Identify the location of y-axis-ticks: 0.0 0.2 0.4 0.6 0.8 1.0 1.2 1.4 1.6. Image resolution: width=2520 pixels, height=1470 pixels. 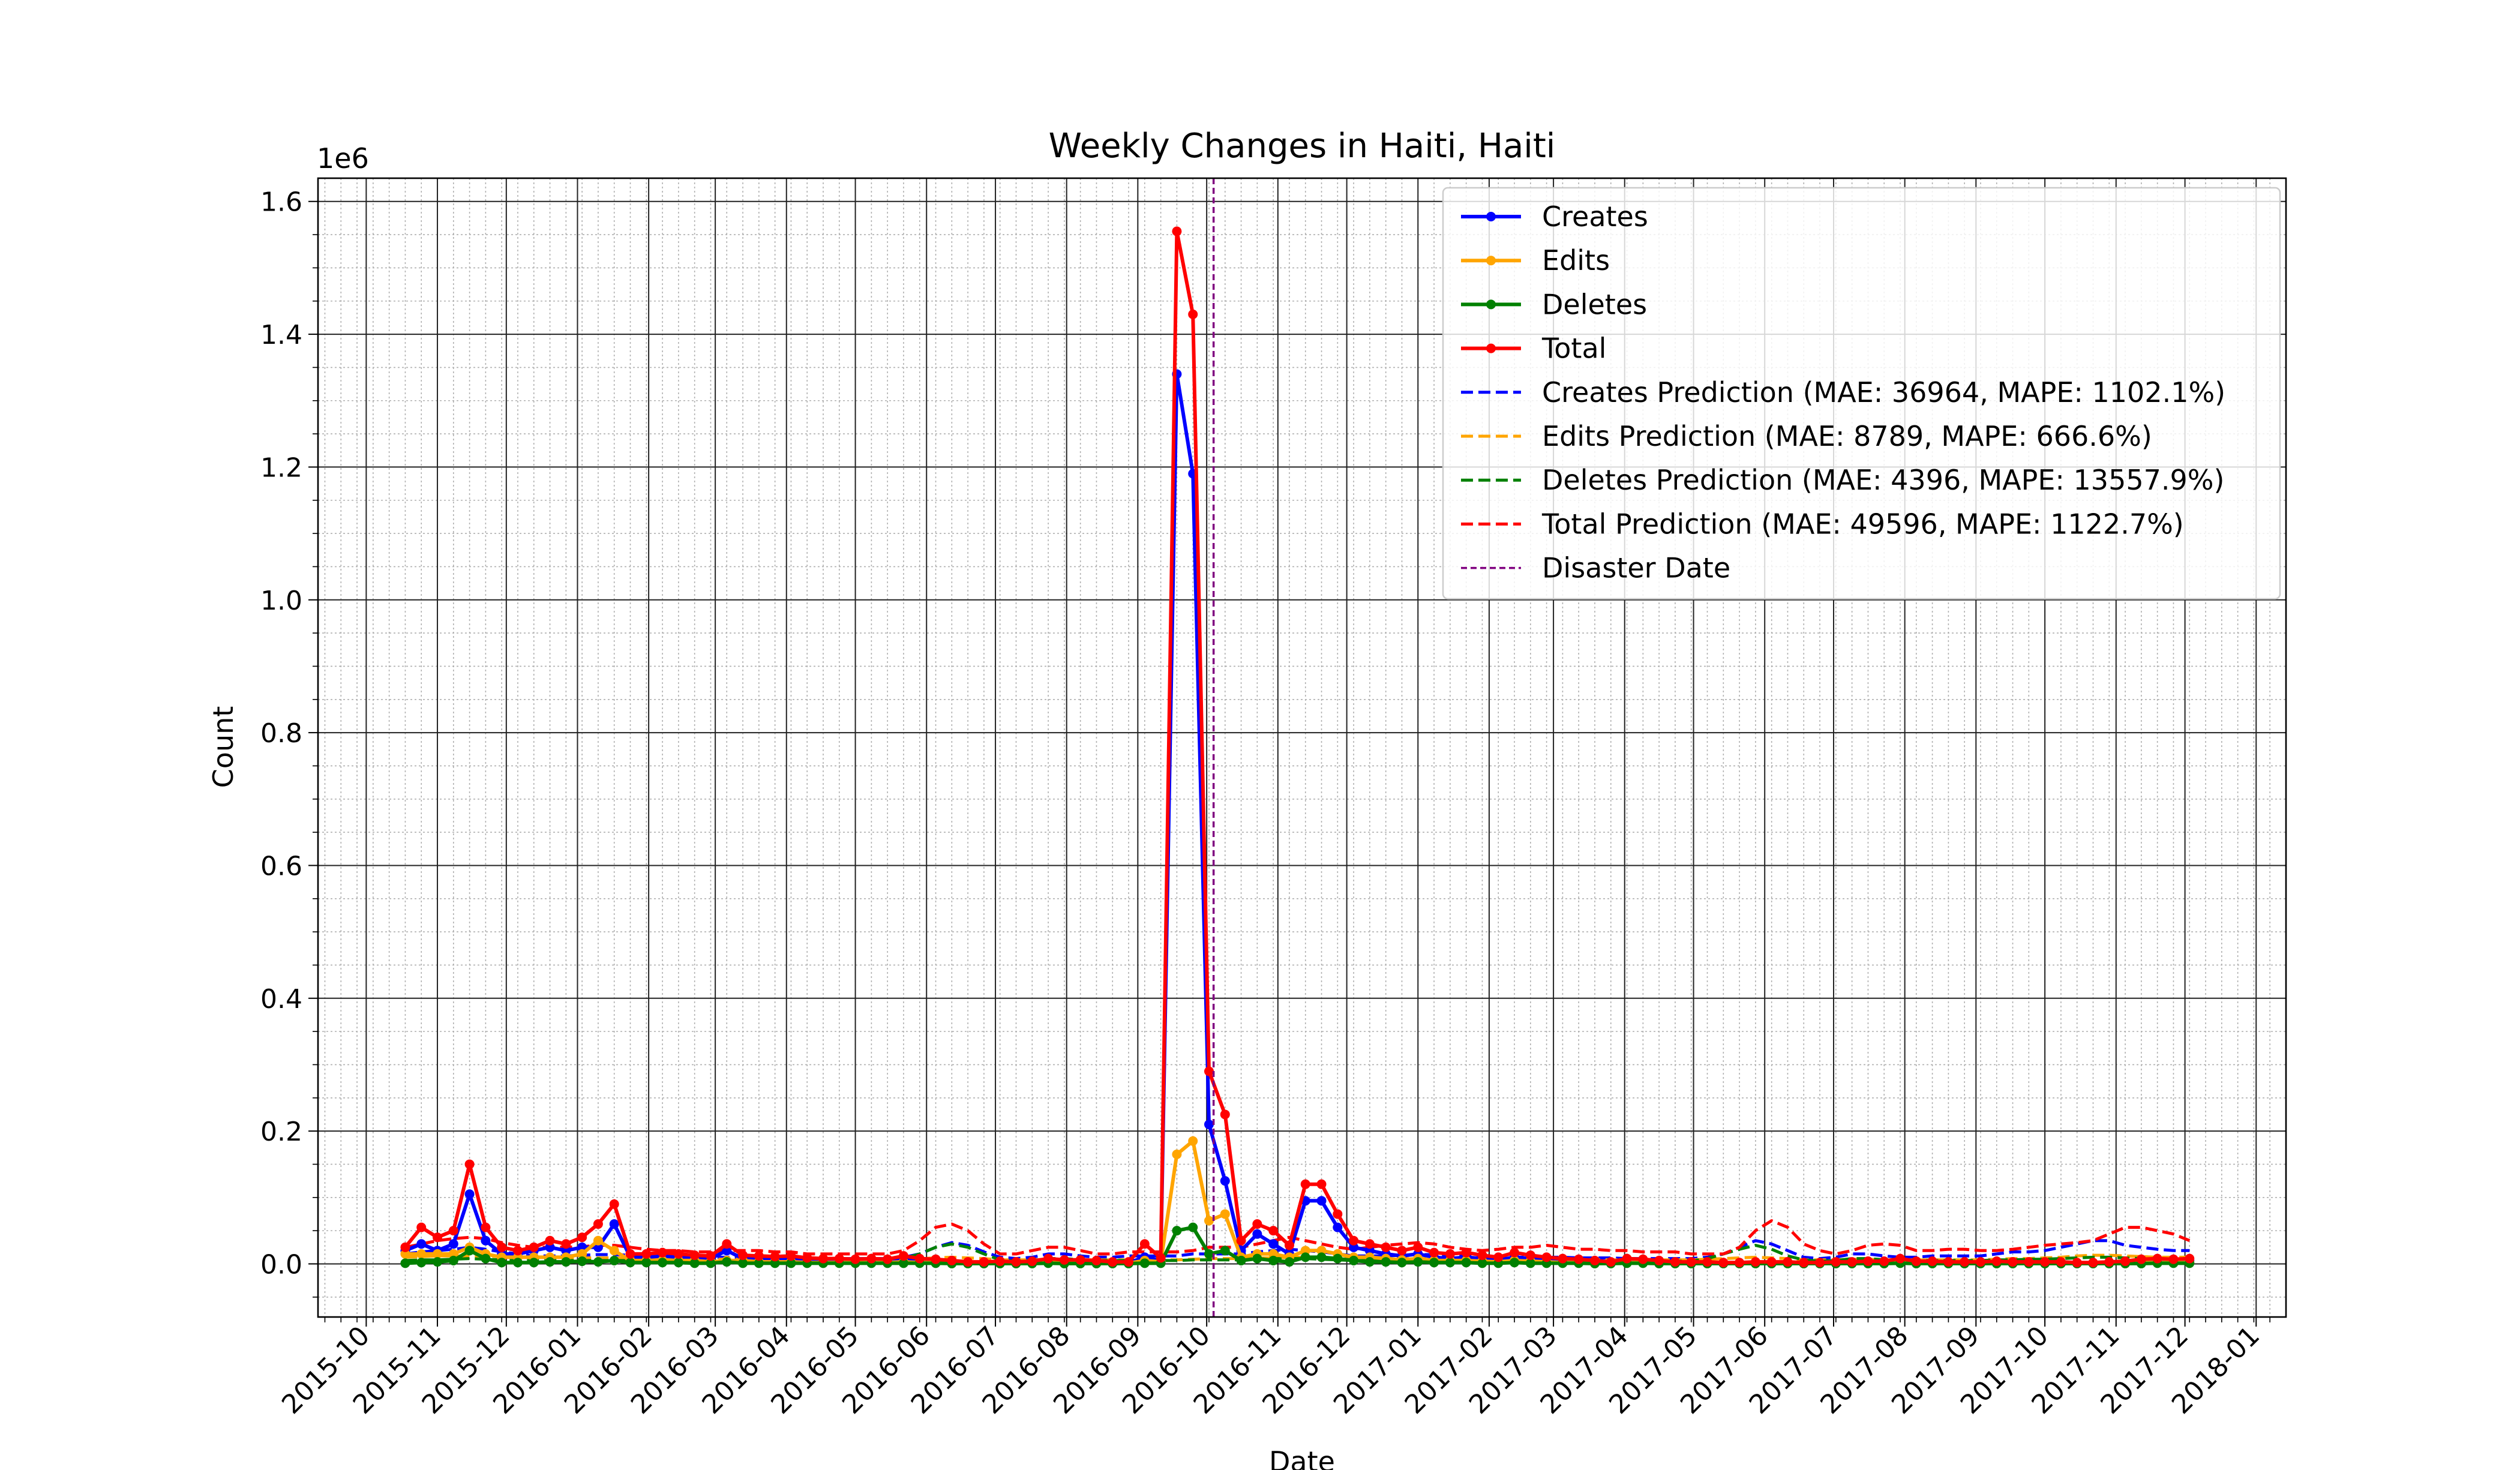
(289, 742).